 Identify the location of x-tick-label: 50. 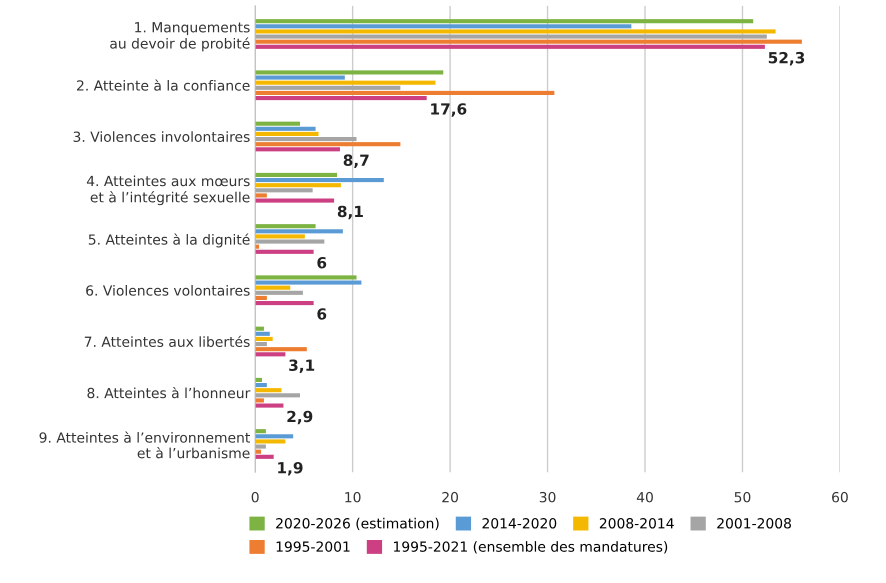
(742, 497).